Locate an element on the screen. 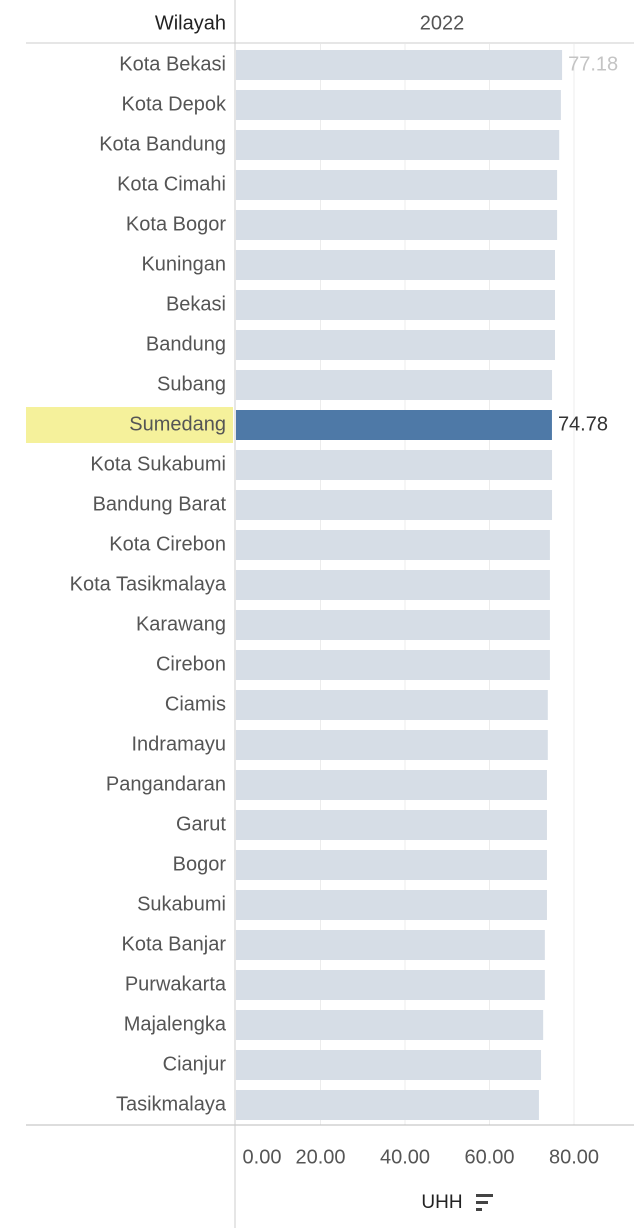 The image size is (634, 1228). row-label: Garut is located at coordinates (201, 824).